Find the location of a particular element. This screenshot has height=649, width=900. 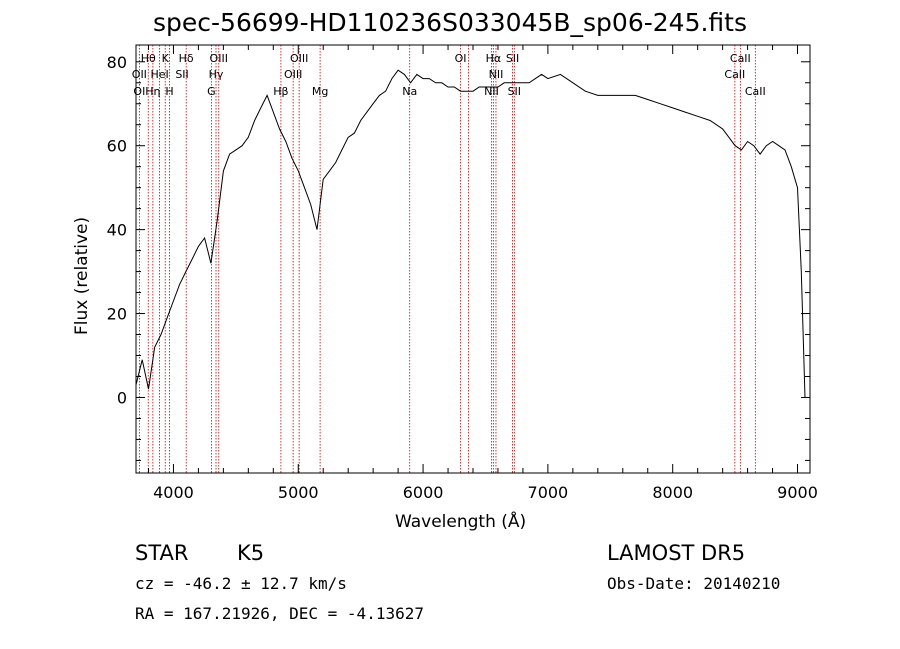

y-tick-label: 40 is located at coordinates (117, 230).